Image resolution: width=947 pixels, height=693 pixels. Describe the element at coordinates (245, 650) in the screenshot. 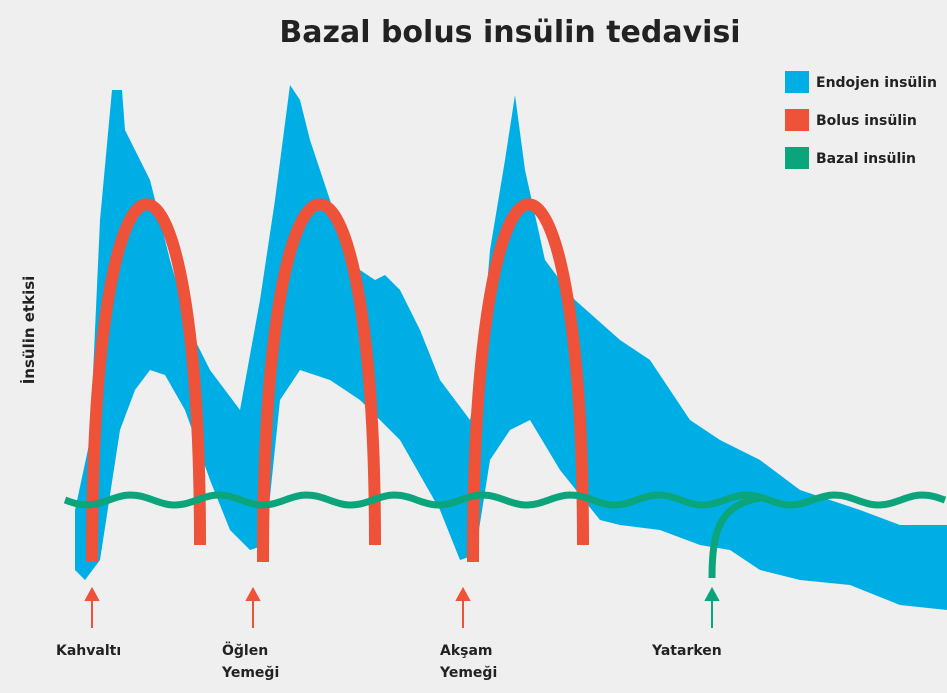

I see `event-label: Öğlen` at that location.